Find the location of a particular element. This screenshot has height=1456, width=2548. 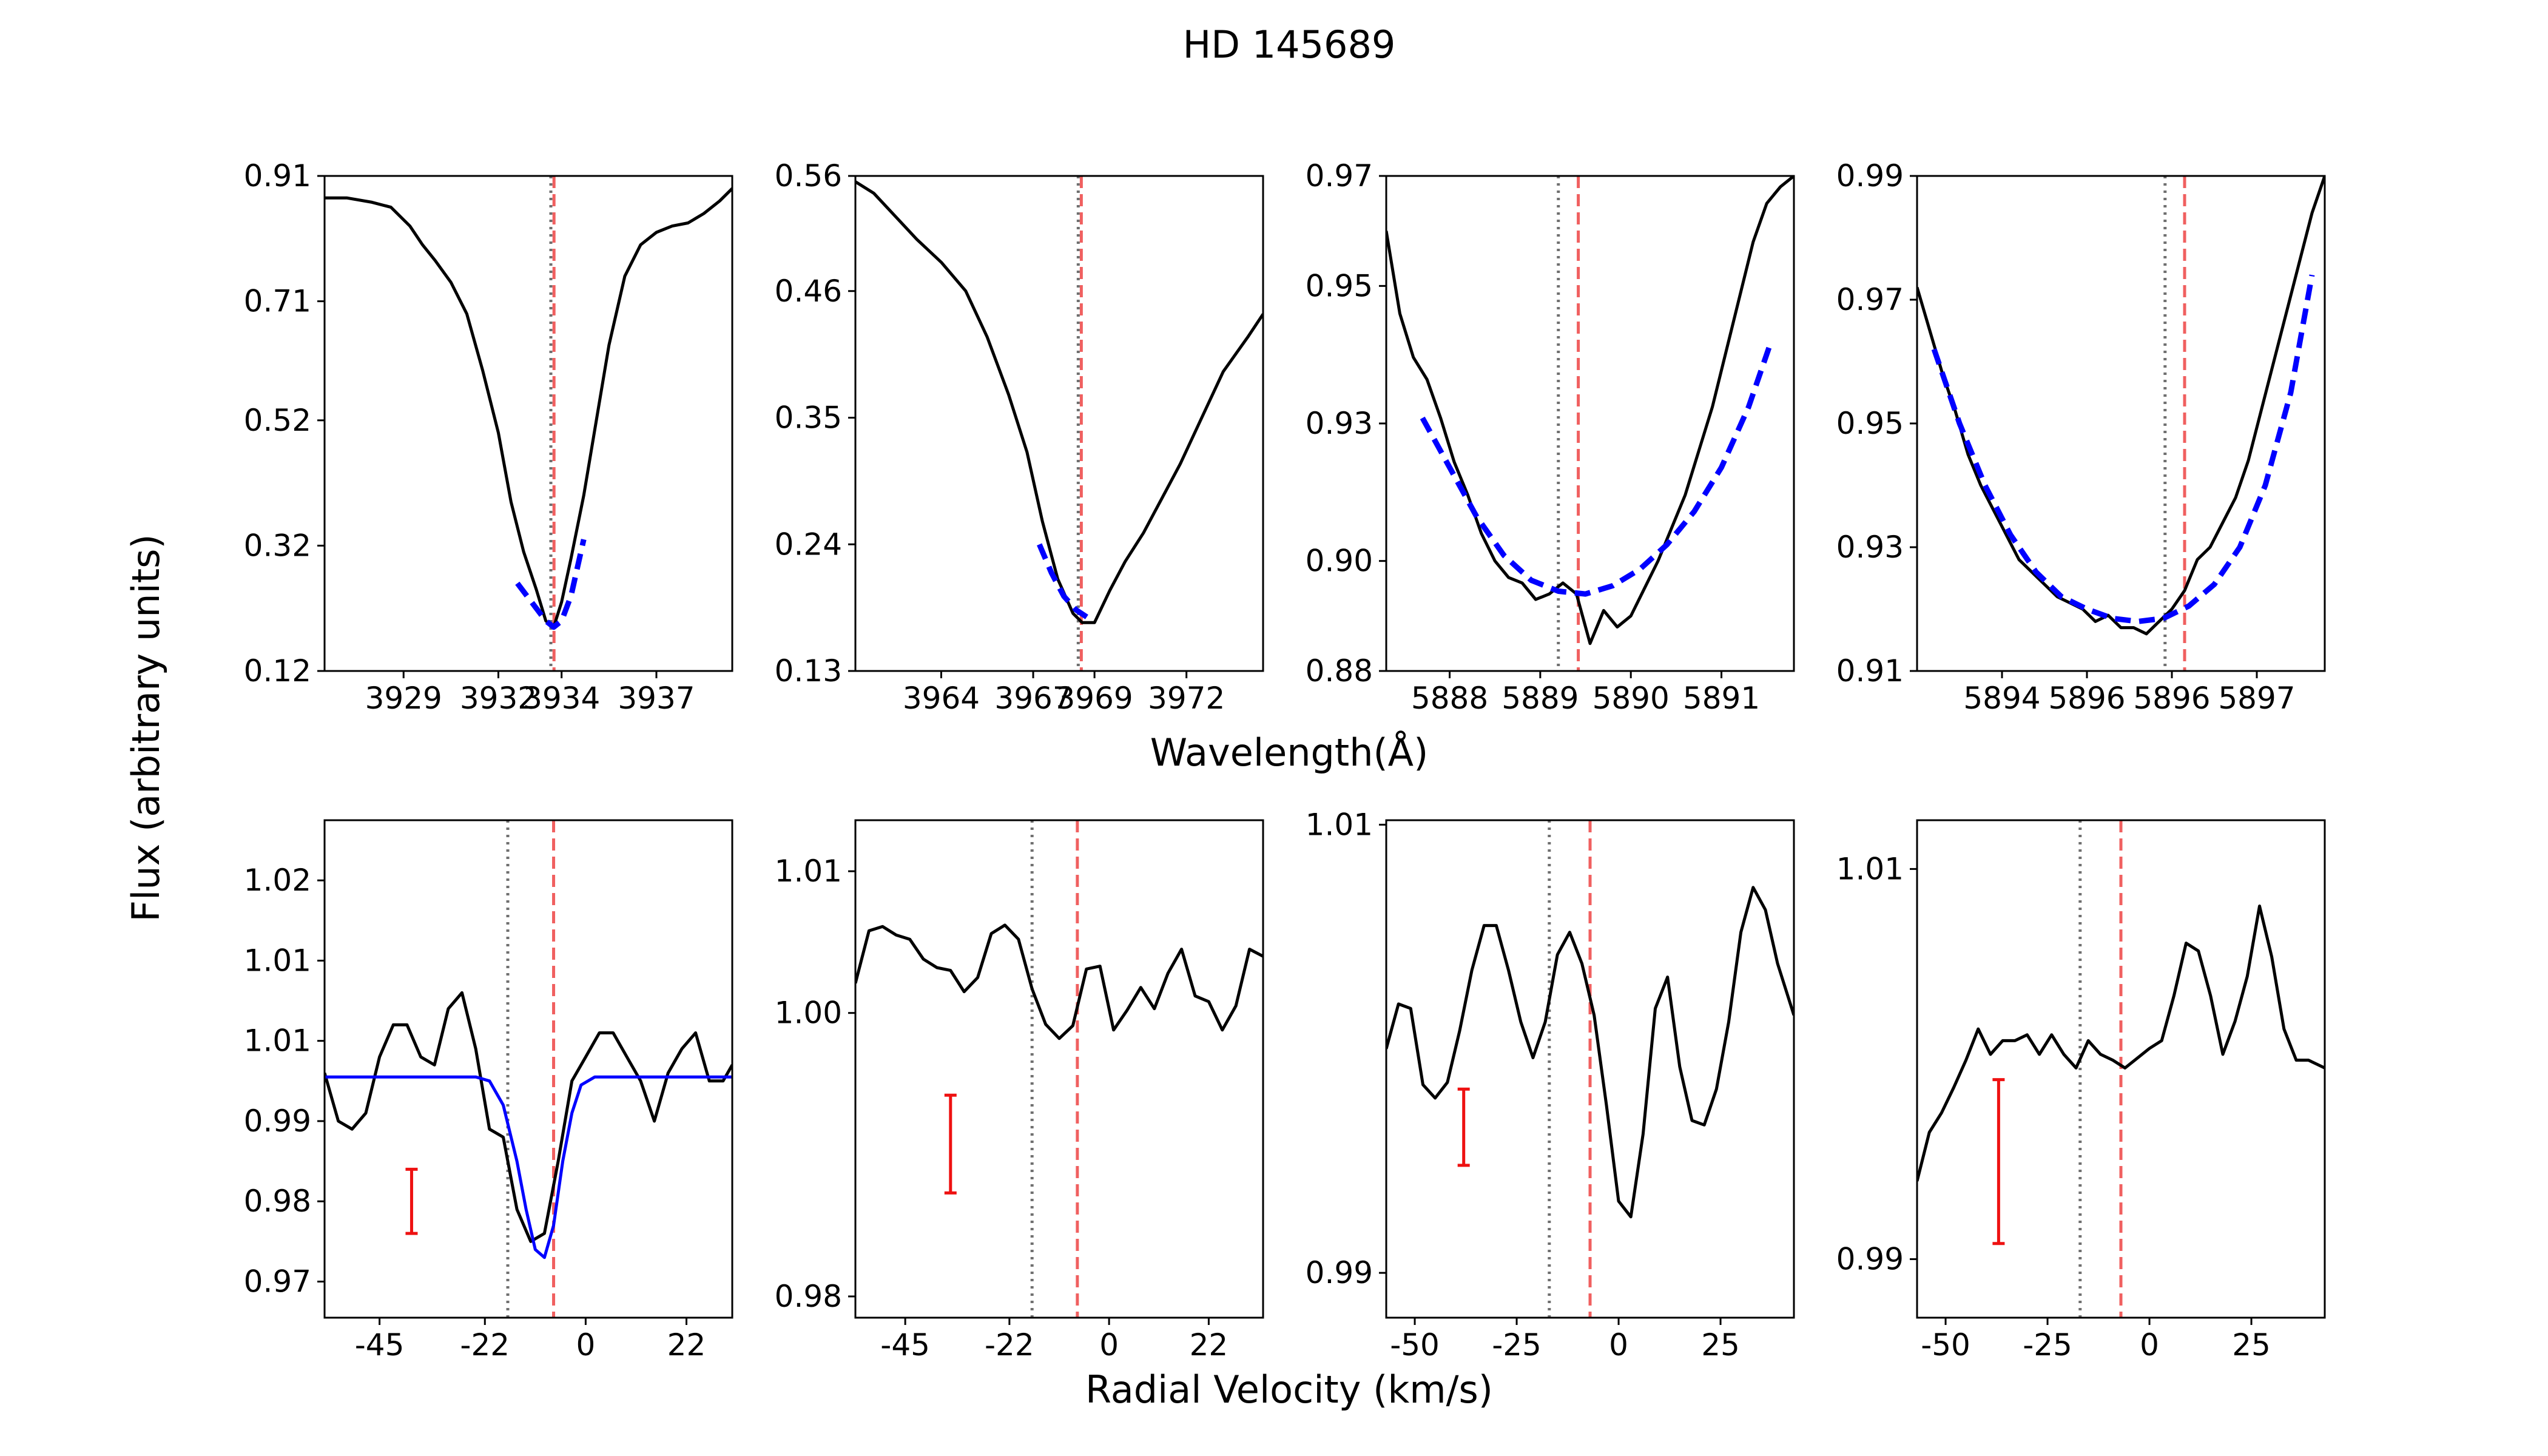

x-tick-label: 5894 is located at coordinates (2001, 698).